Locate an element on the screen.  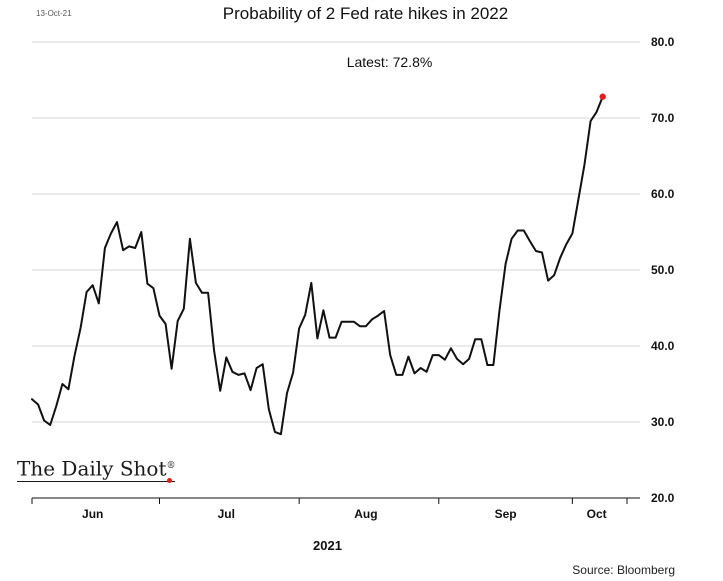
x-tick-label: Aug is located at coordinates (365, 514).